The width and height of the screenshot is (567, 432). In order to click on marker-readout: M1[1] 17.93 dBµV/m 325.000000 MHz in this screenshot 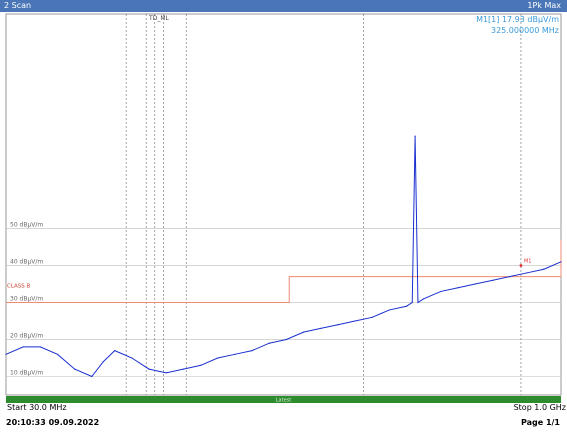, I will do `click(517, 25)`.